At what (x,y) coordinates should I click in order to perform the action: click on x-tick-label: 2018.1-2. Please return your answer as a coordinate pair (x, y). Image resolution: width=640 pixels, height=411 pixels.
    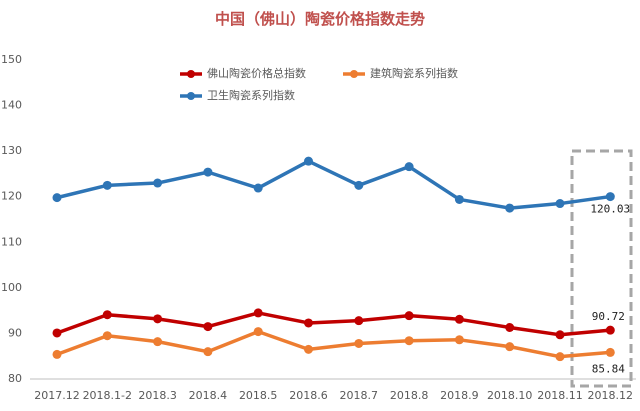
    Looking at the image, I should click on (107, 395).